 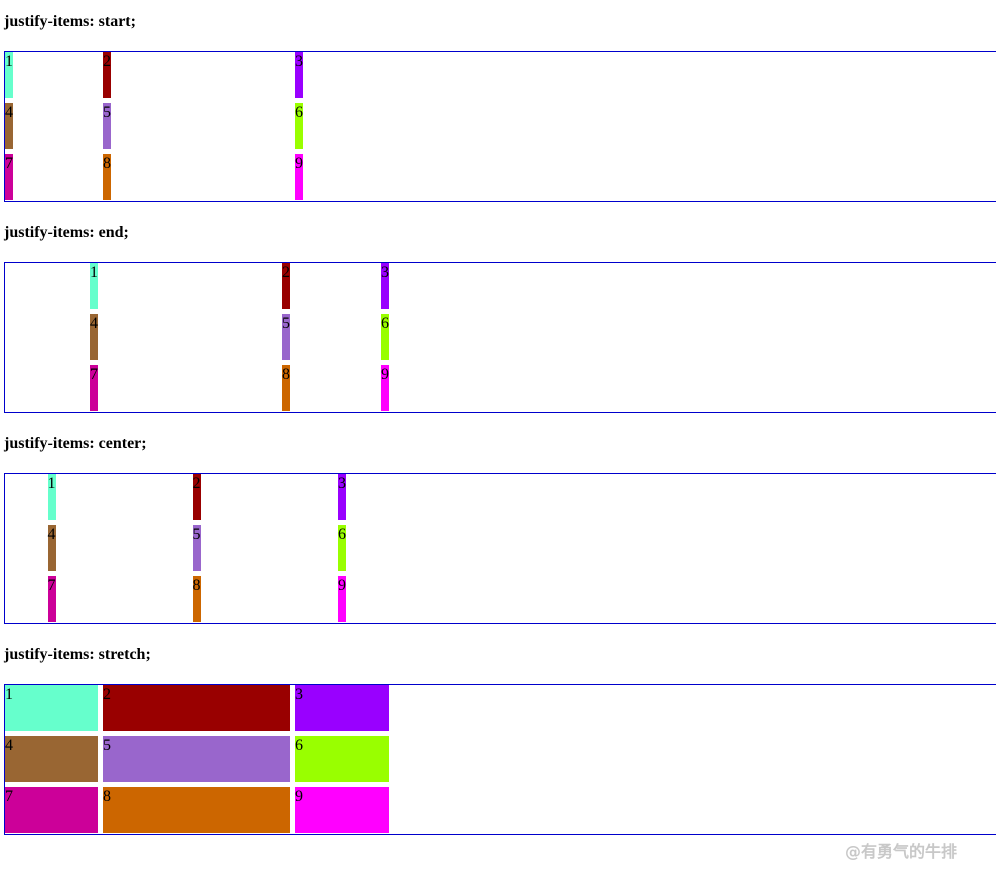 I want to click on section-heading: justify-items: start;, so click(x=70, y=21).